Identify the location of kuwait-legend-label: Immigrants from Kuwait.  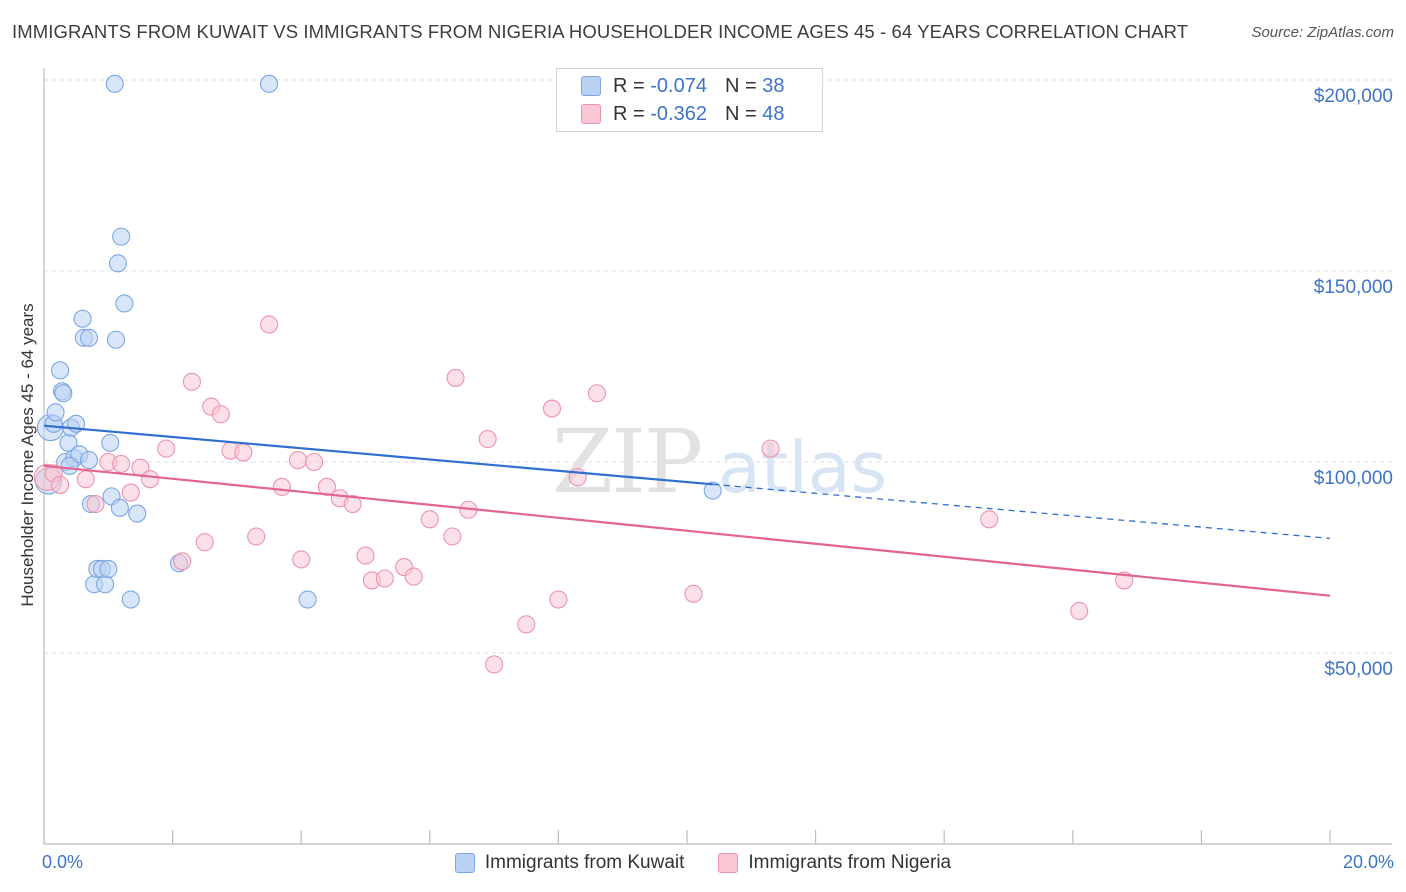
(584, 862).